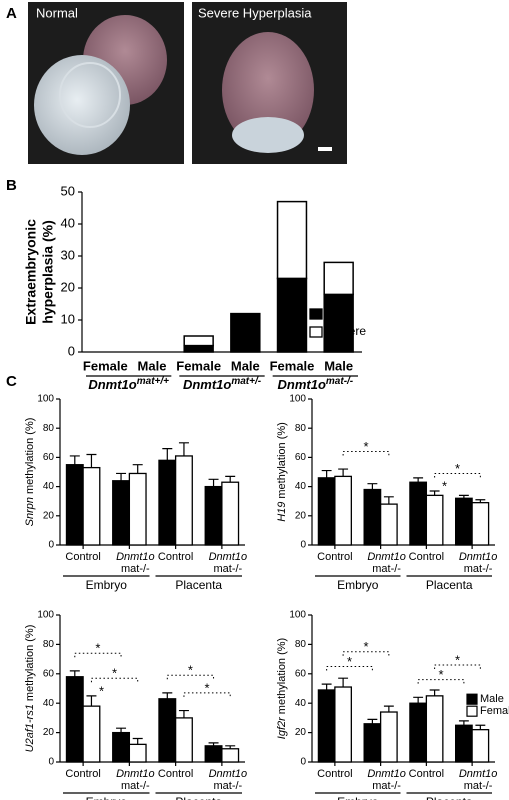 The width and height of the screenshot is (509, 800). What do you see at coordinates (38, 272) in the screenshot?
I see `y-axis-label: Extraembryonichyperplasia (%)` at bounding box center [38, 272].